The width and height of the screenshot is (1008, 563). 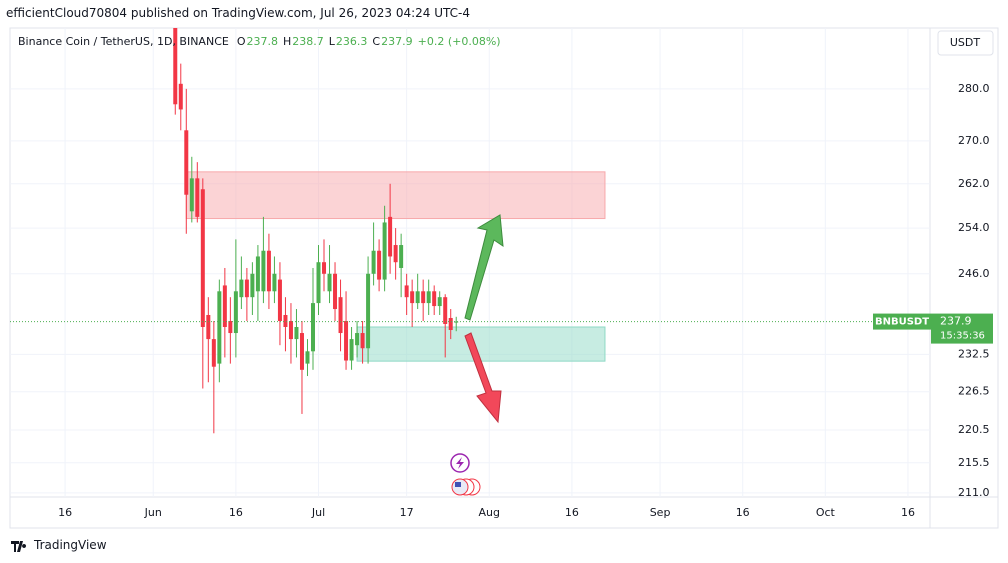 I want to click on ohlc-label: H, so click(x=287, y=41).